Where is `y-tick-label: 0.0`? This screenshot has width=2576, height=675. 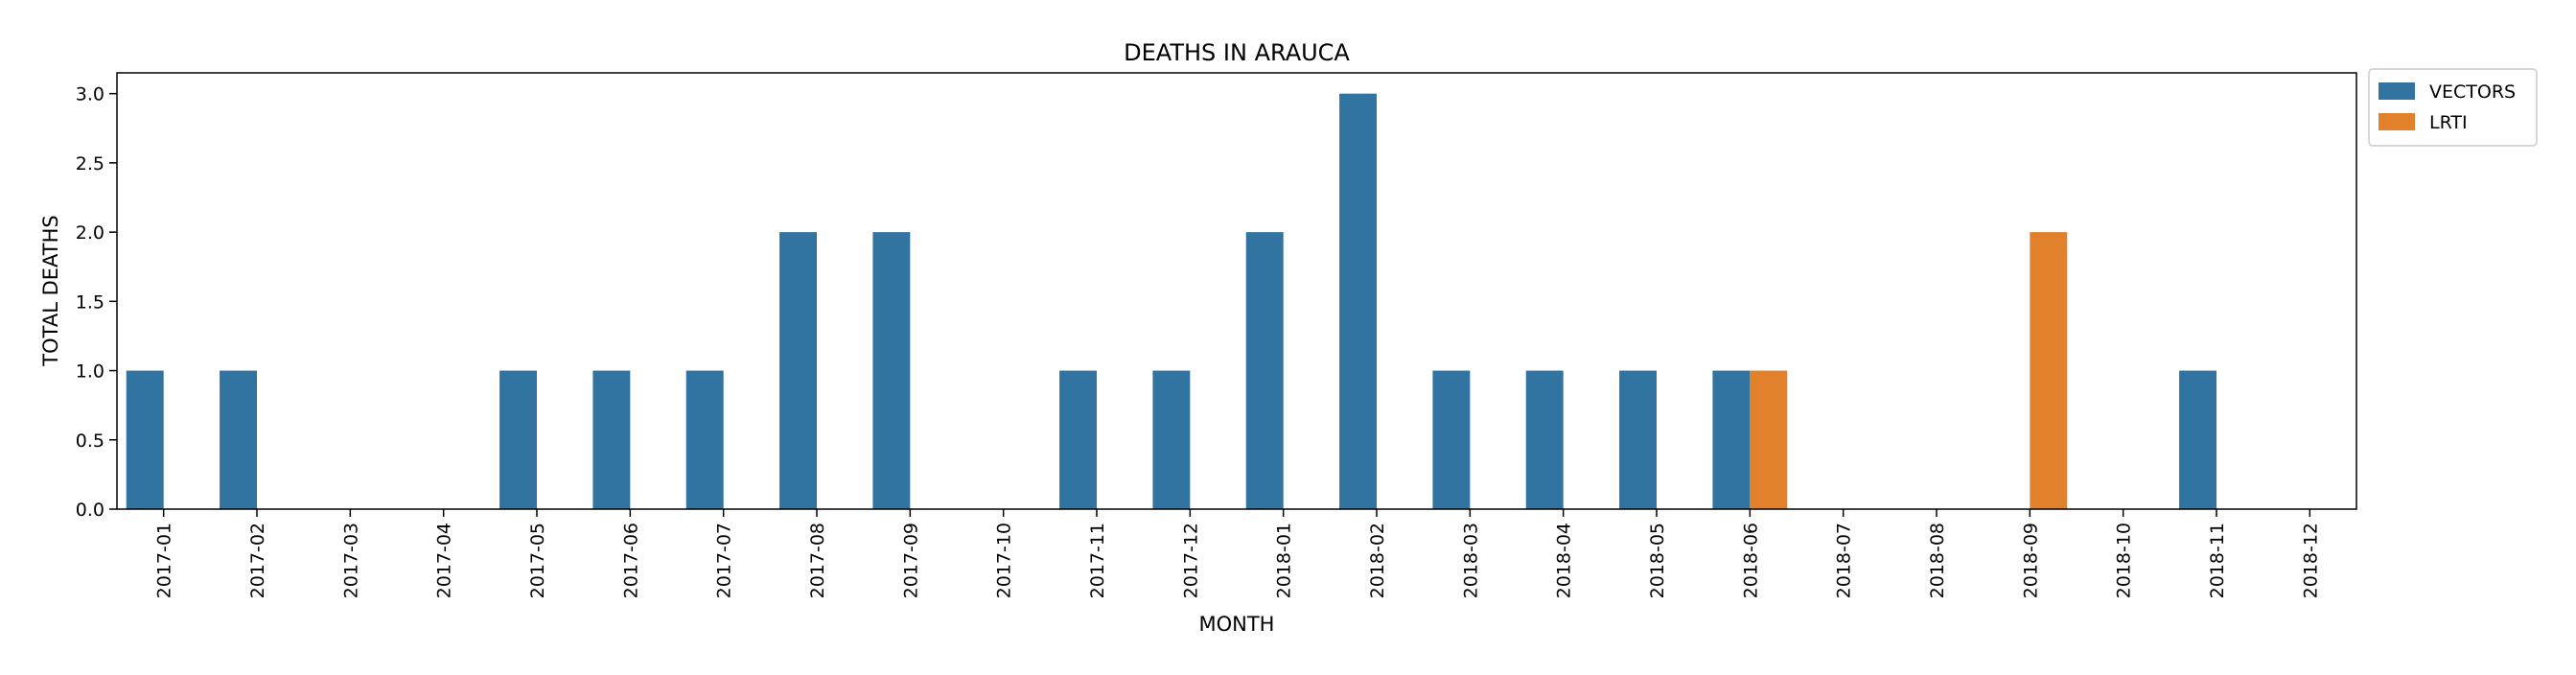
y-tick-label: 0.0 is located at coordinates (90, 510).